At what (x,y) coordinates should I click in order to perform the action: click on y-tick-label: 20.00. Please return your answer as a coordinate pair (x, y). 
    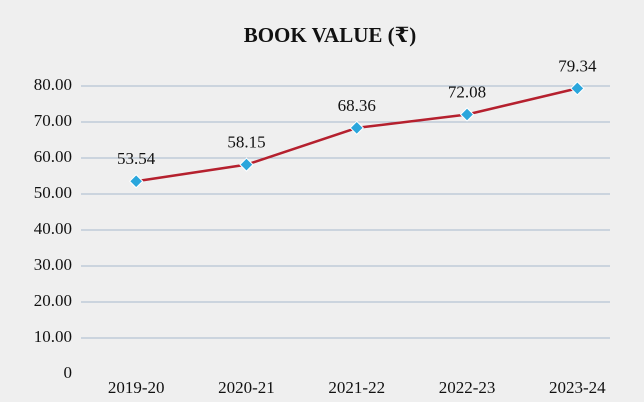
    Looking at the image, I should click on (53, 300).